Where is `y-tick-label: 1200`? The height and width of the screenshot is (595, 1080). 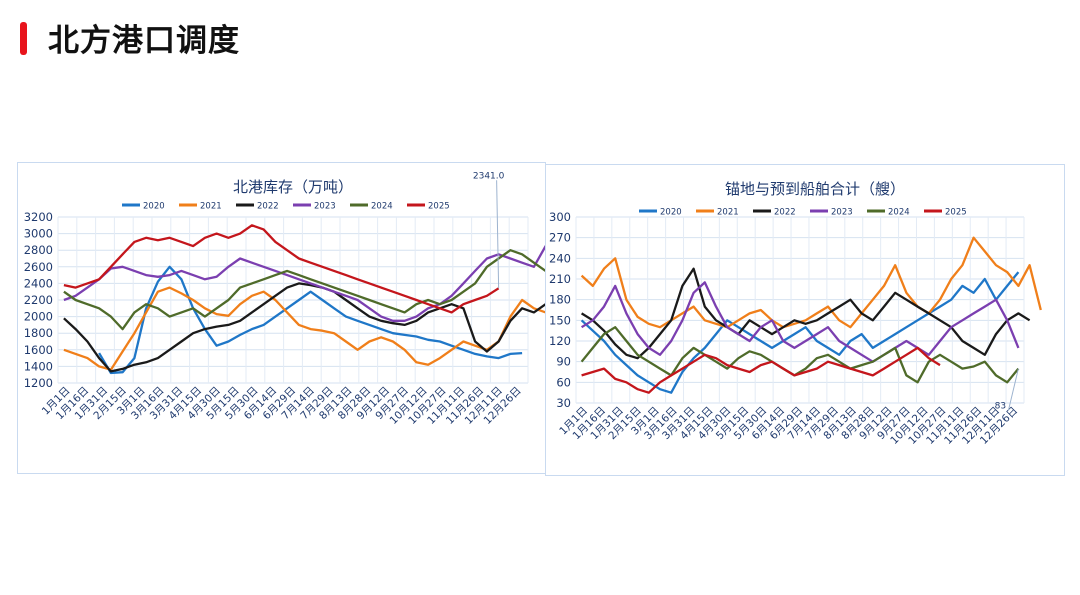
y-tick-label: 1200 is located at coordinates (38, 383).